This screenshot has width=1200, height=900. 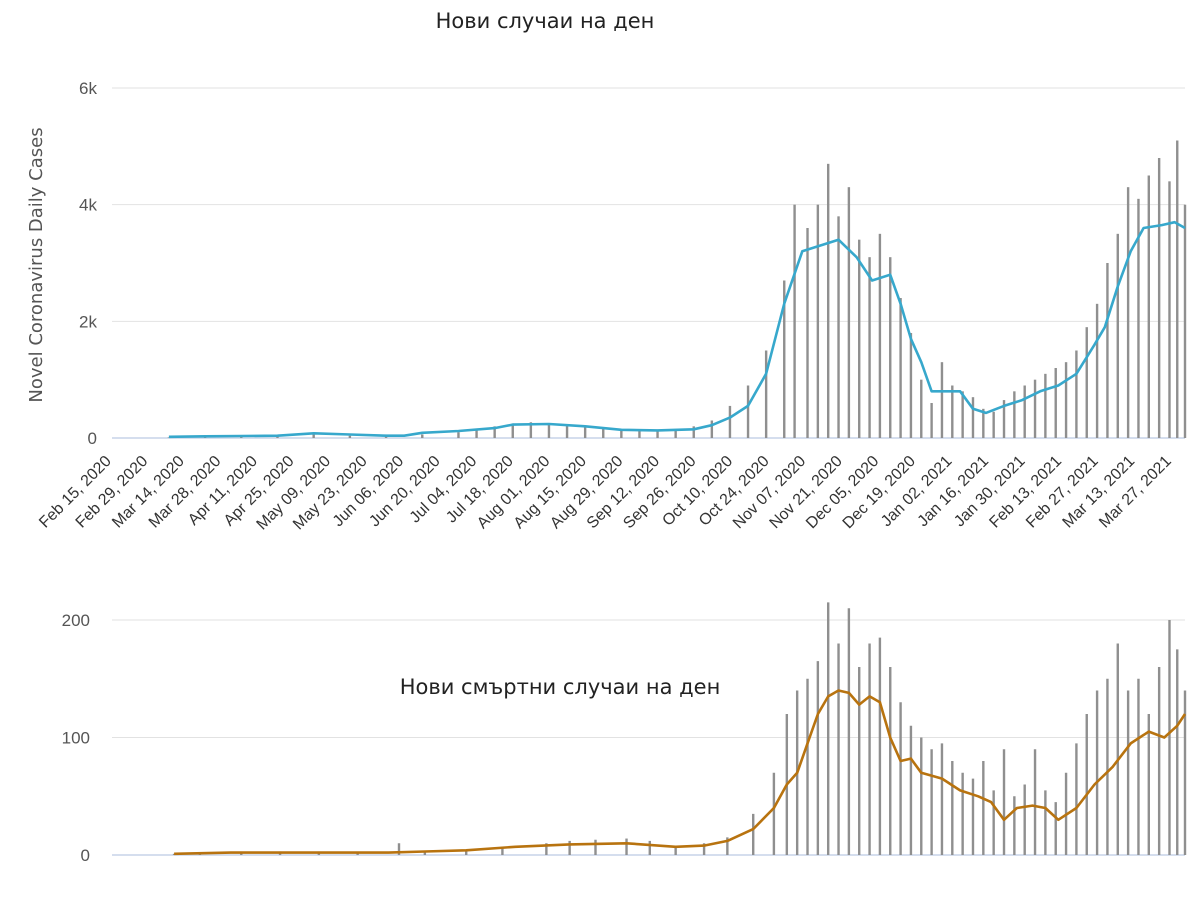 What do you see at coordinates (76, 620) in the screenshot?
I see `y-tick-label: 200` at bounding box center [76, 620].